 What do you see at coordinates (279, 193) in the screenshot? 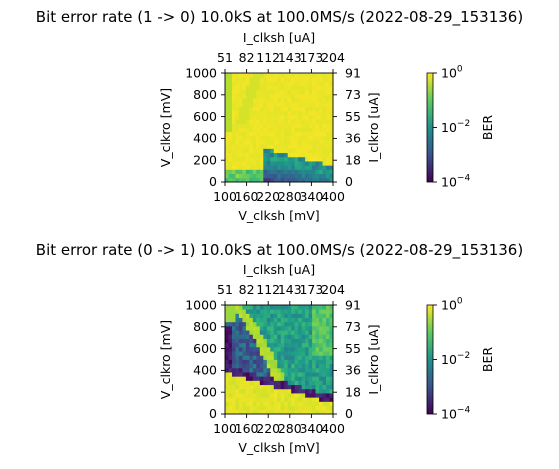
I see `chart-1-x-ticks: 100 160 220 280 340 400` at bounding box center [279, 193].